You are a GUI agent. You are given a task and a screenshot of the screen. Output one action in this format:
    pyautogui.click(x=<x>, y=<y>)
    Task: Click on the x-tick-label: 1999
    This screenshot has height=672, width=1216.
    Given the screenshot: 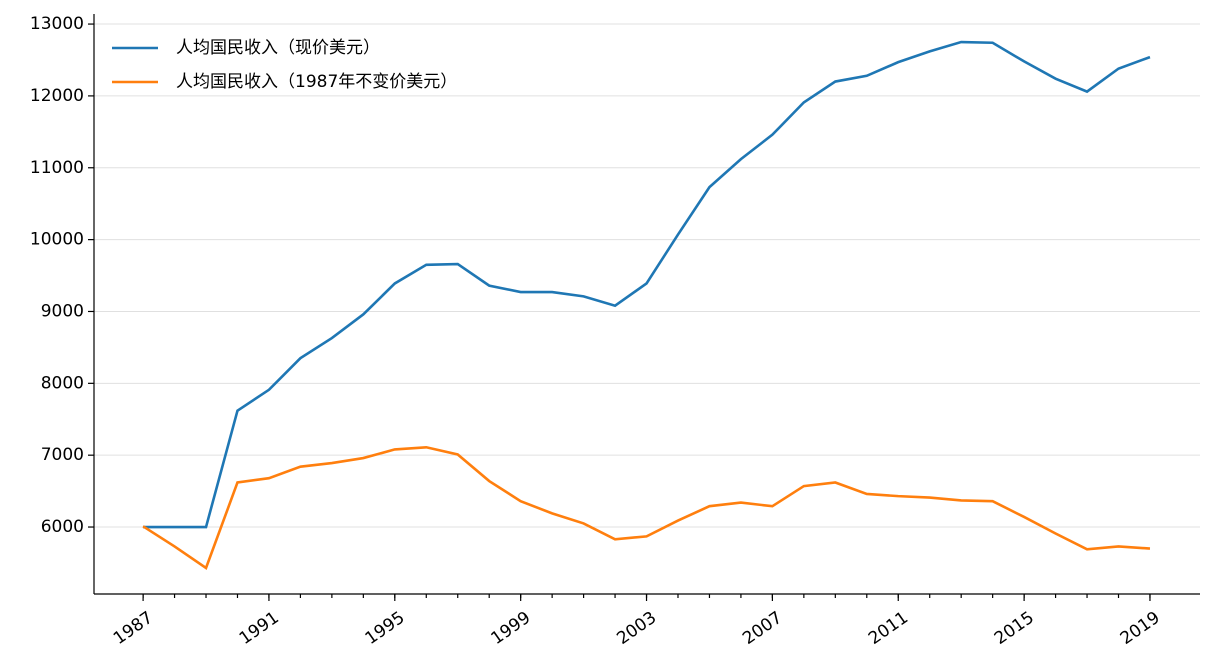 What is the action you would take?
    pyautogui.click(x=510, y=628)
    